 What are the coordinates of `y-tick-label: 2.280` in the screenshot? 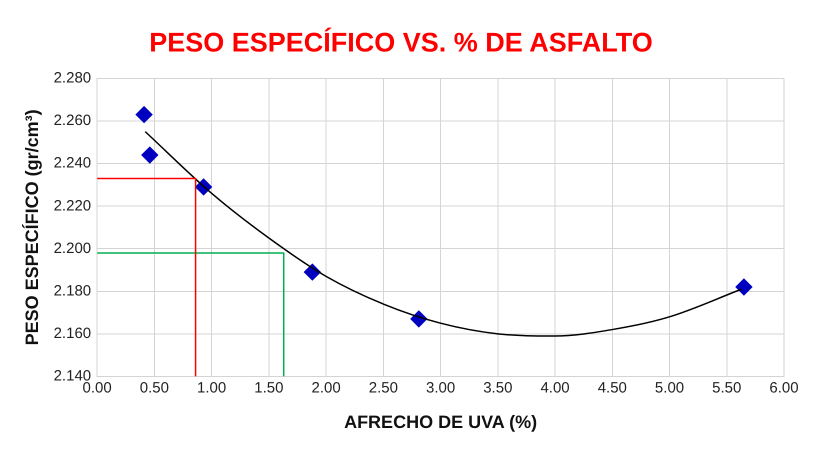 It's located at (73, 78).